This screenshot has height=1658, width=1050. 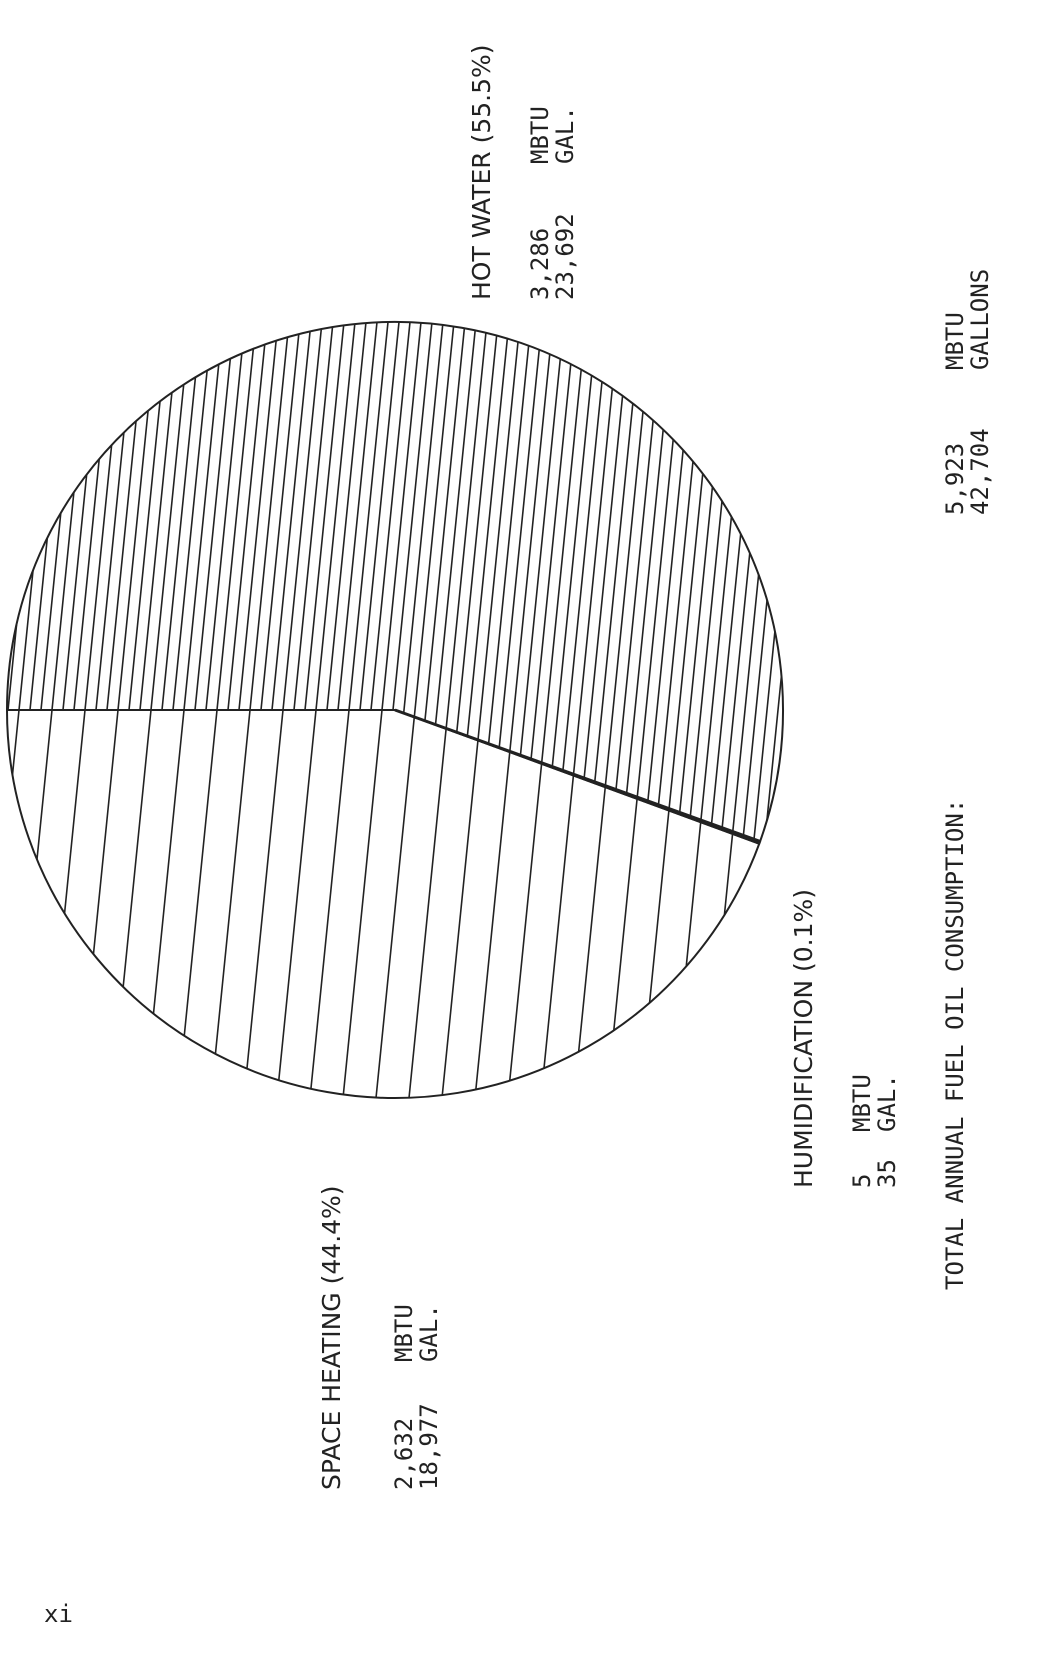 I want to click on space-heating-gallons-value: 18,977, so click(x=429, y=1446).